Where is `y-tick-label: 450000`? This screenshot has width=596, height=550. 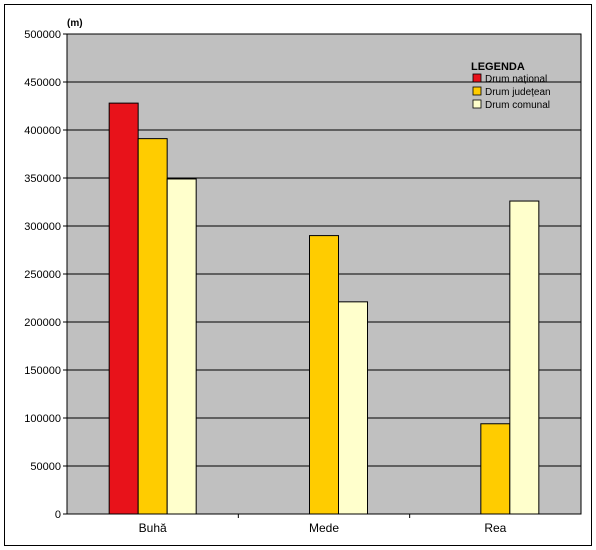
y-tick-label: 450000 is located at coordinates (42, 83).